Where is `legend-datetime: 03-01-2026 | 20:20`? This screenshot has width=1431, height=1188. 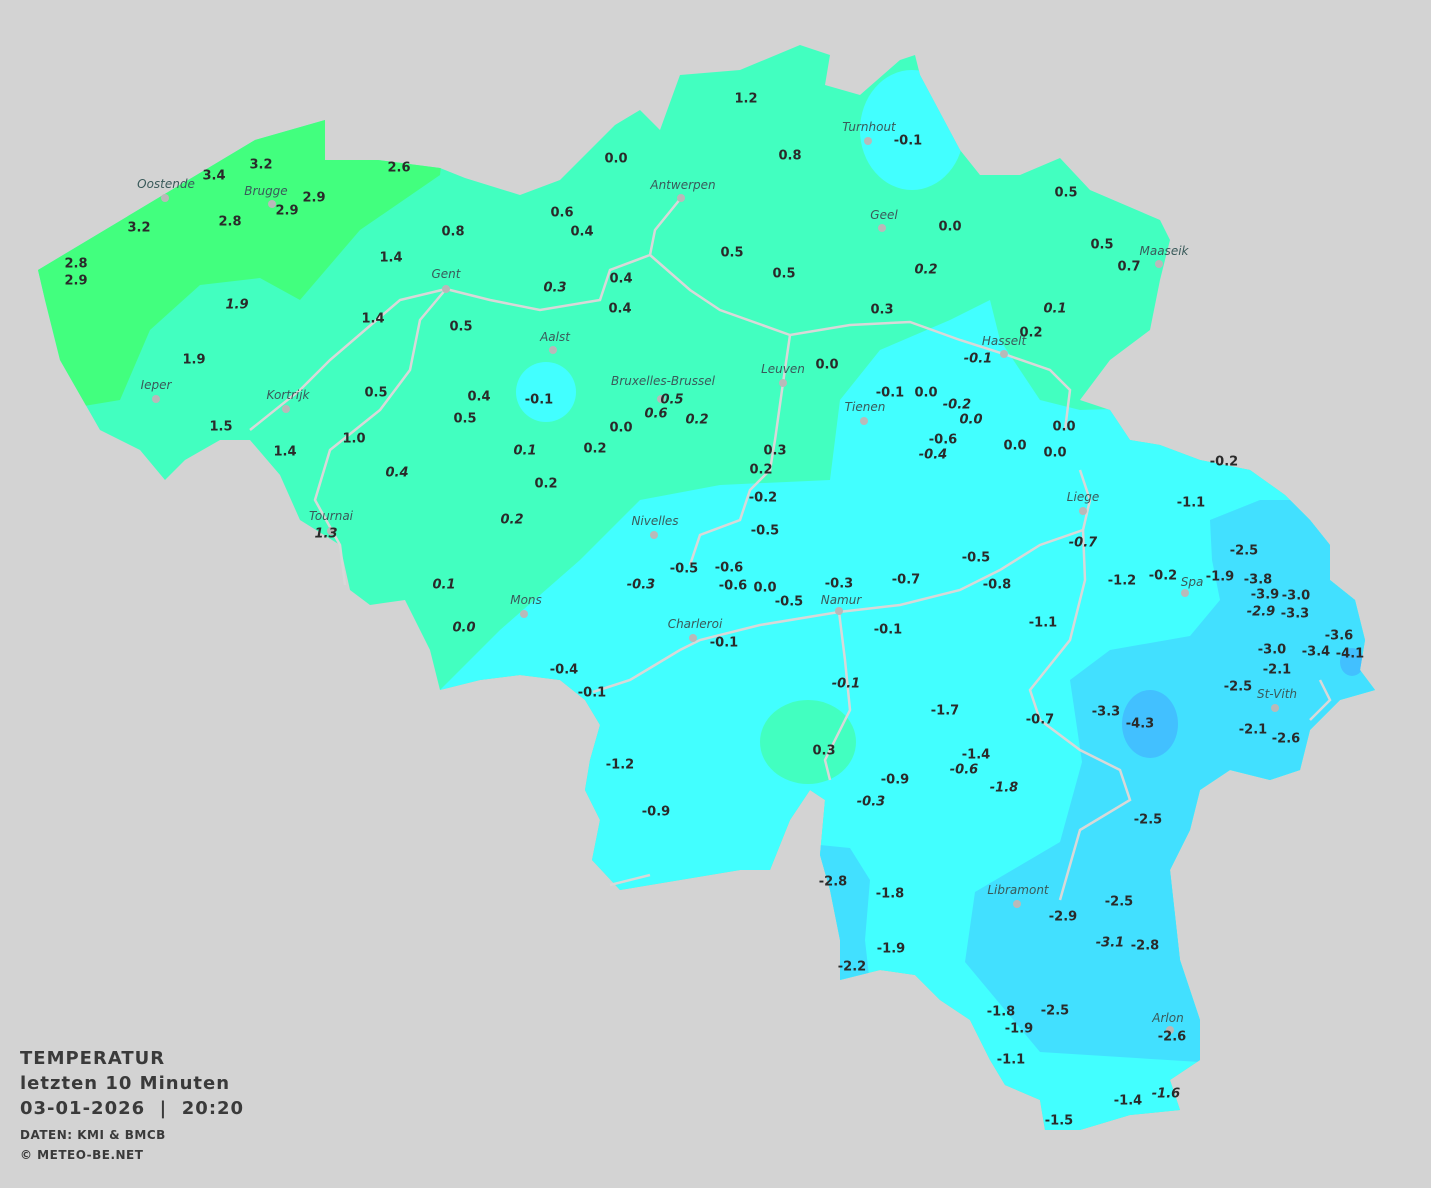
legend-datetime: 03-01-2026 | 20:20 is located at coordinates (132, 1108).